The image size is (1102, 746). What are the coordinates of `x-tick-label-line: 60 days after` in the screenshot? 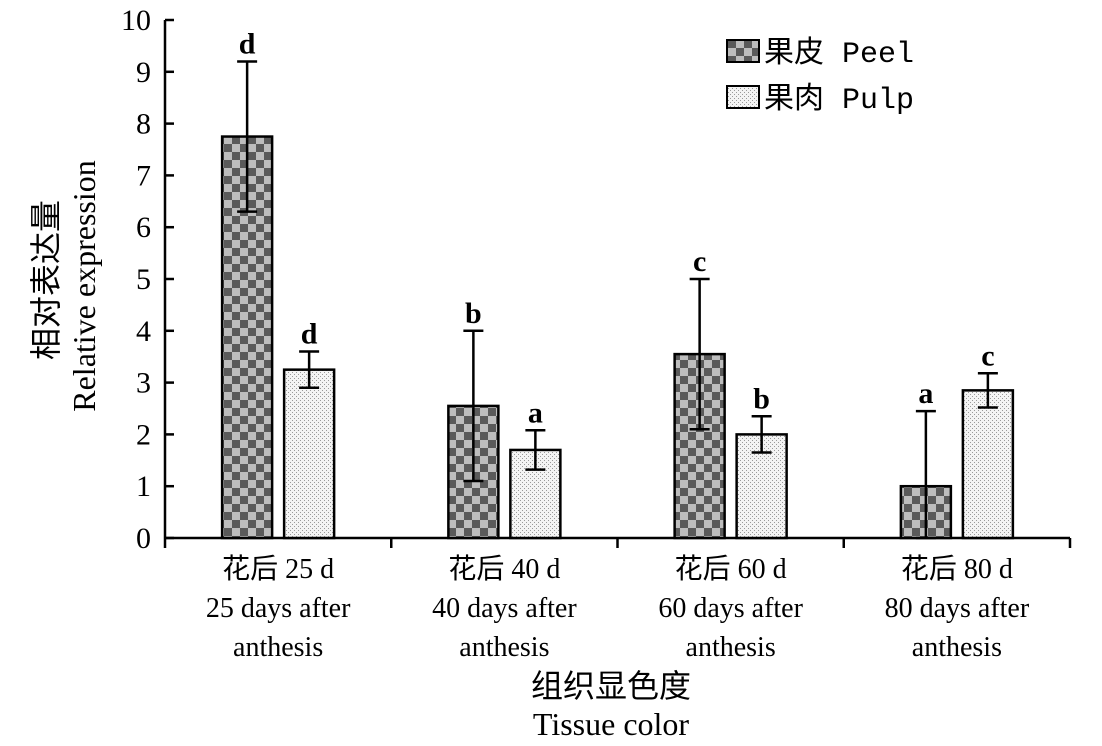 It's located at (730, 608).